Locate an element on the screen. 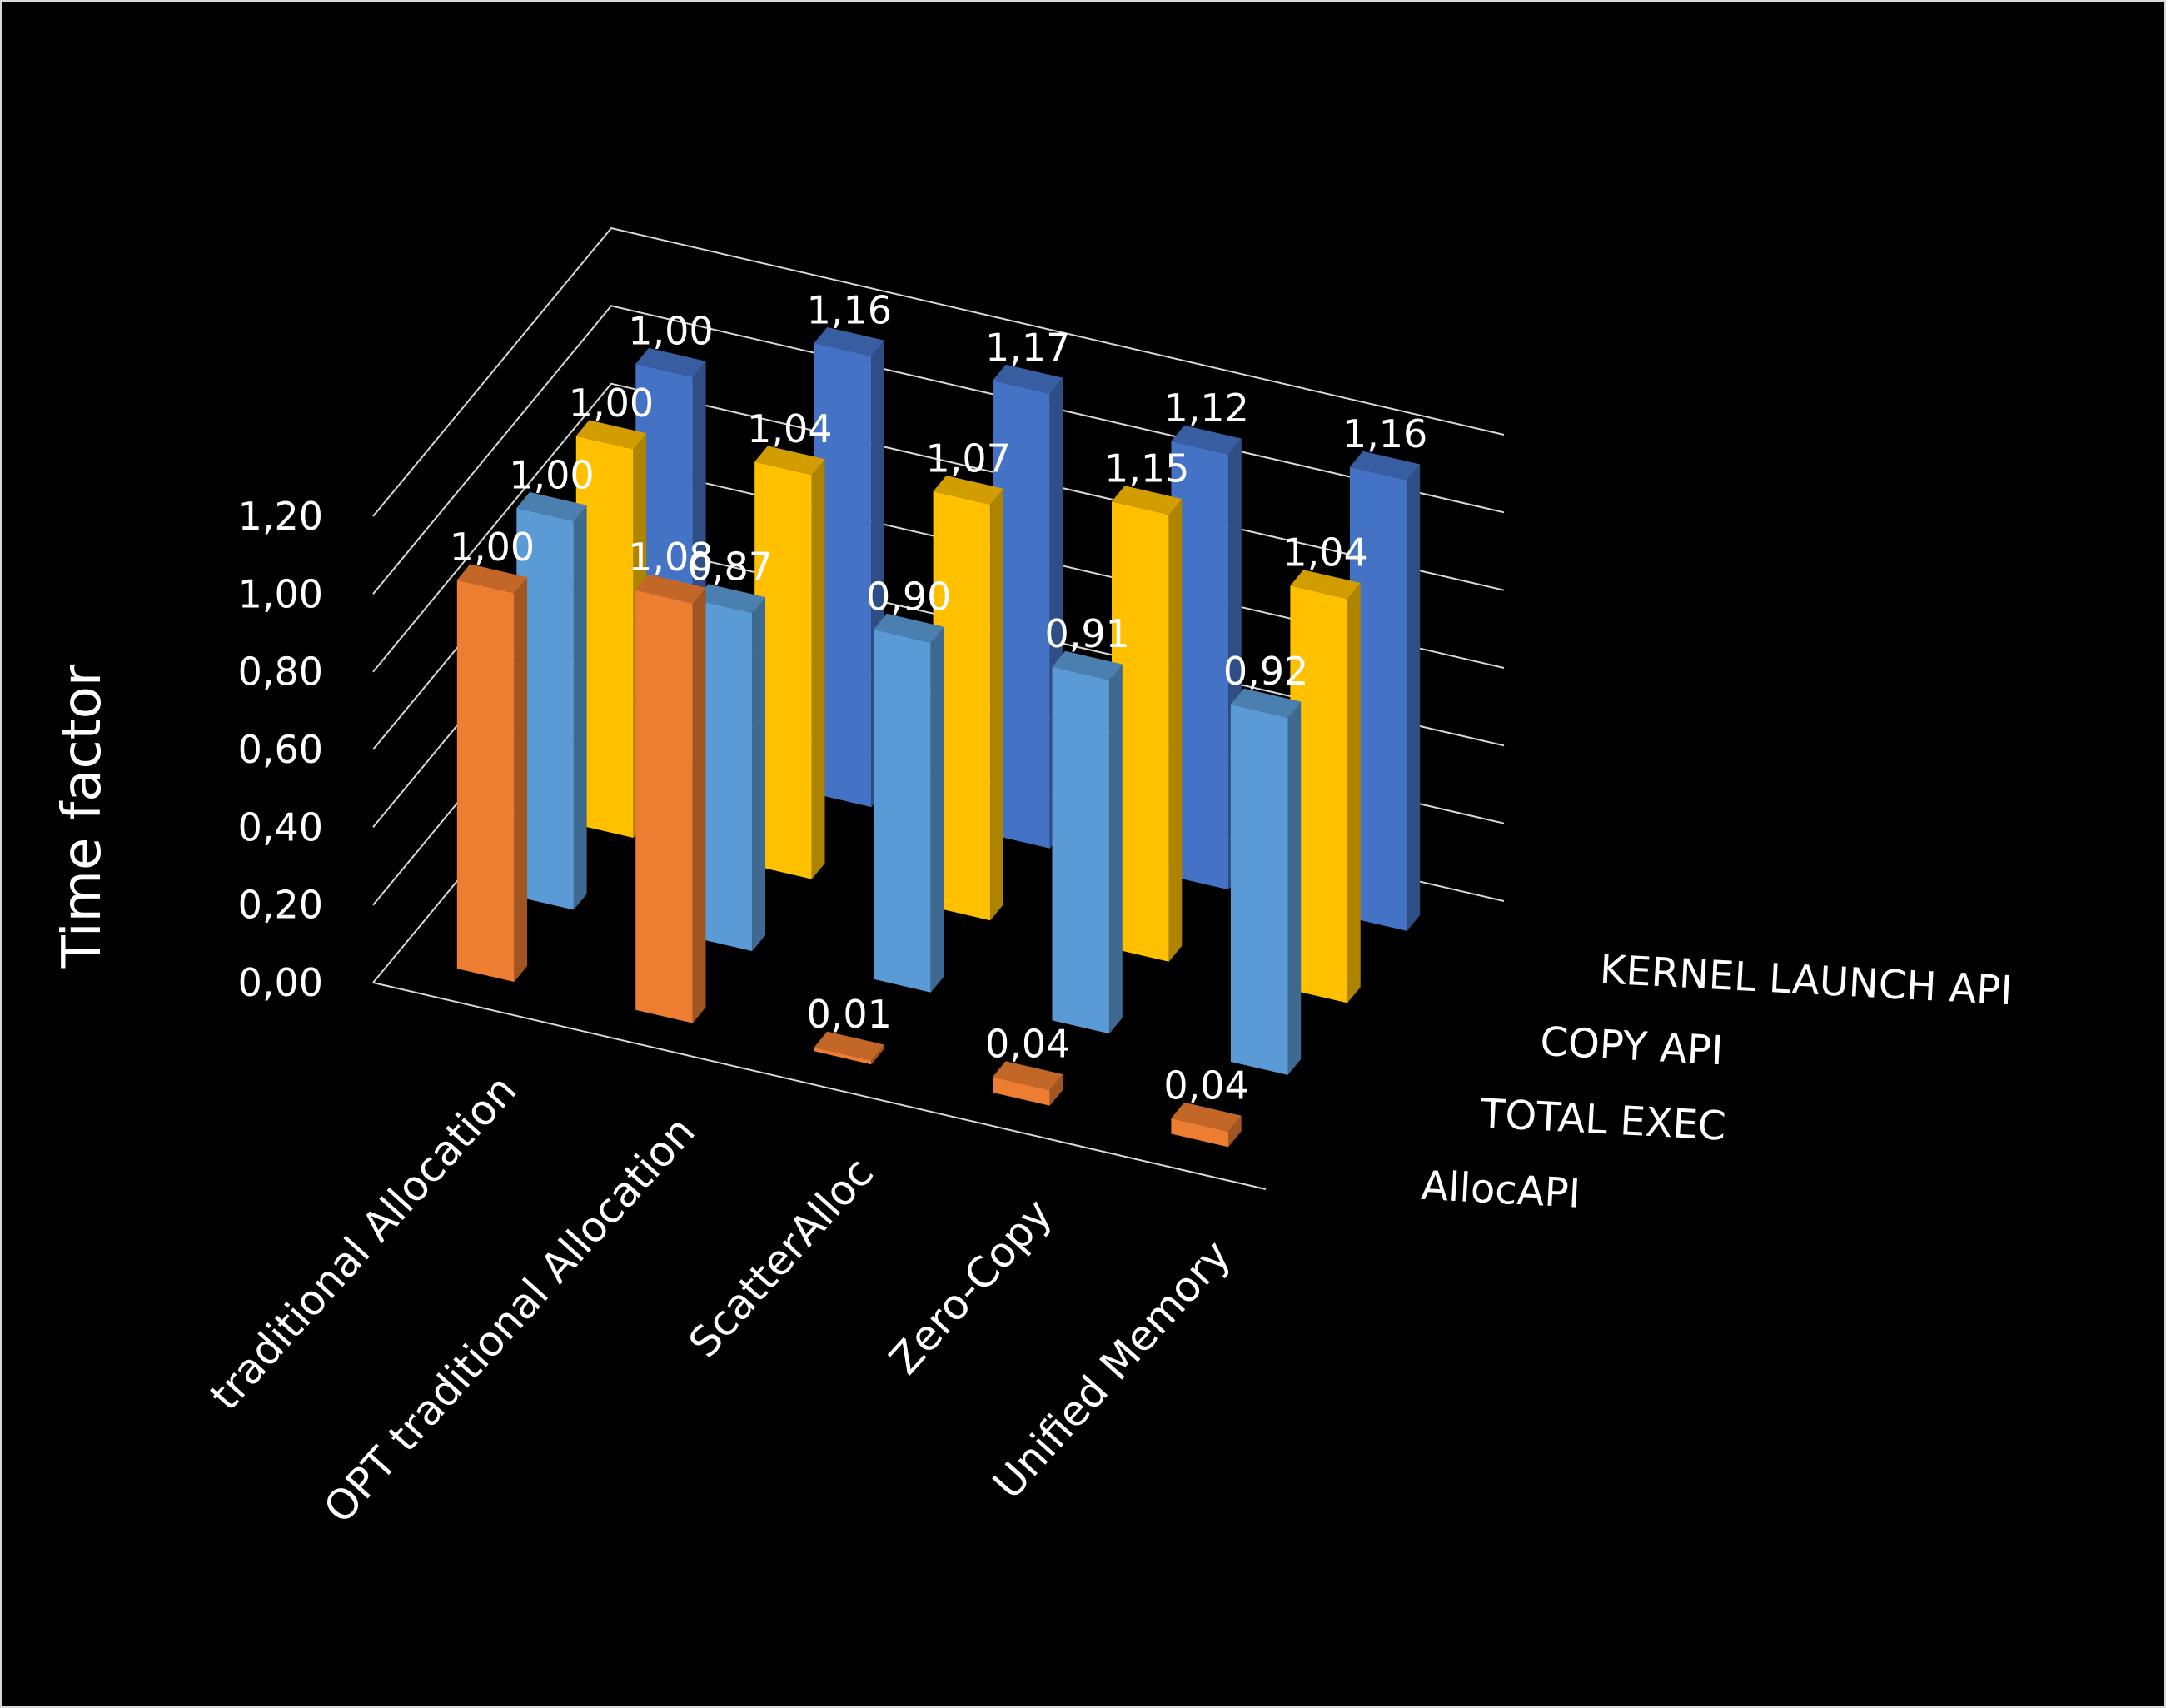  y-tick-label: 0,40 is located at coordinates (280, 826).